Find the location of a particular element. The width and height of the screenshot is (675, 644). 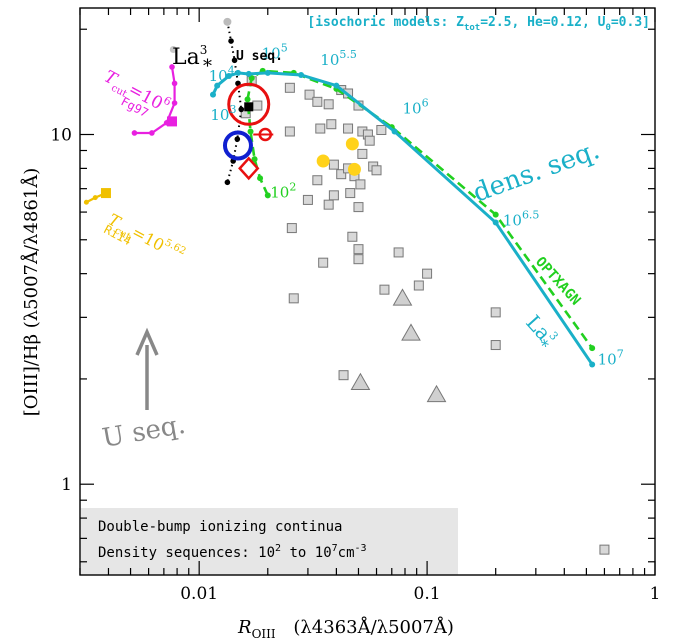

text-span: 0.01 is located at coordinates (199, 594).